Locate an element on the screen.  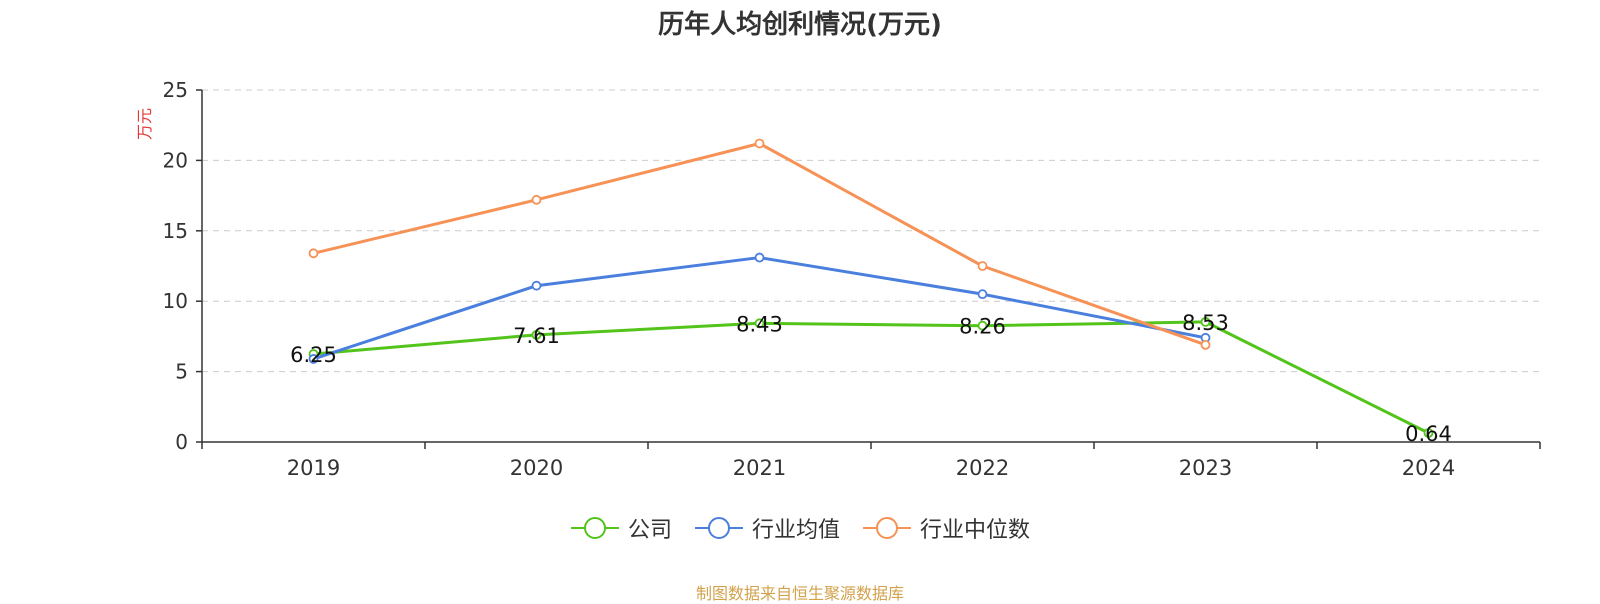
y-tick-label: 15 is located at coordinates (175, 231).